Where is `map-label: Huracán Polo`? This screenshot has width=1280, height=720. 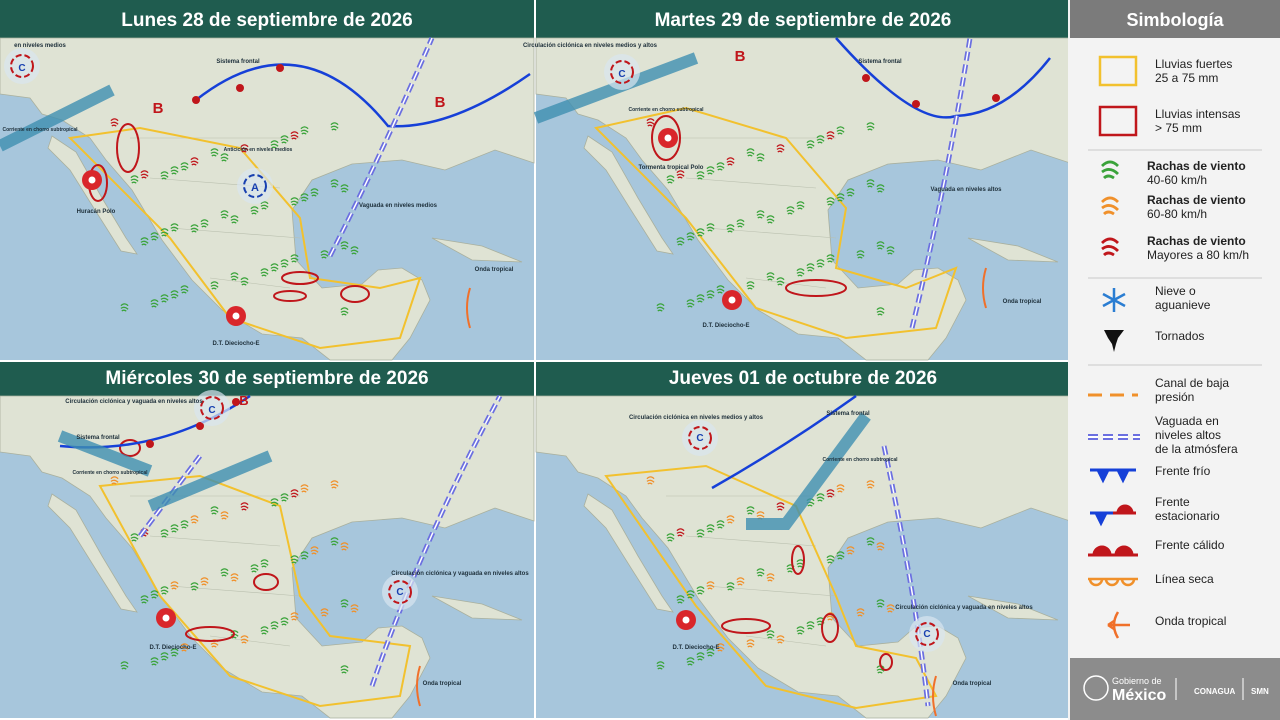
map-label: Huracán Polo is located at coordinates (96, 212).